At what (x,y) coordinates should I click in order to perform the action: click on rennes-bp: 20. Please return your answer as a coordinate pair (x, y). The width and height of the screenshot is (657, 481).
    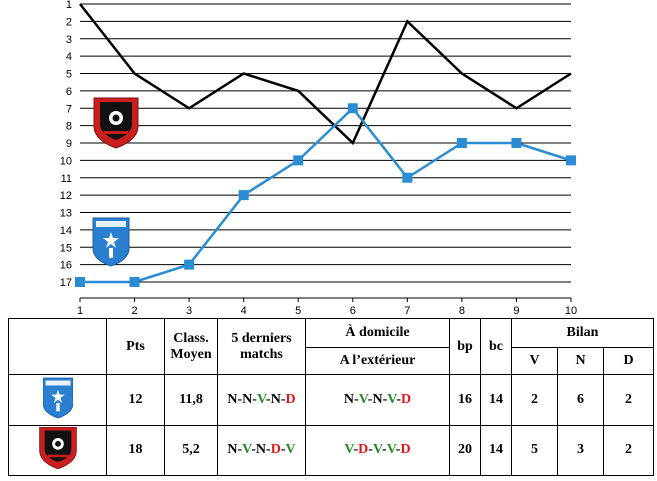
    Looking at the image, I should click on (465, 450).